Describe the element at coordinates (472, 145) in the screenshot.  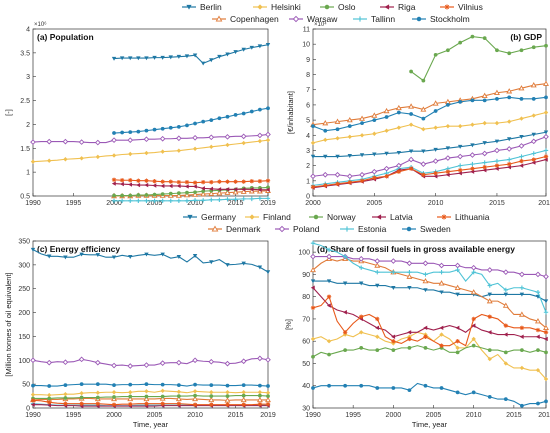
I see `gdp-series-berlin-point` at that location.